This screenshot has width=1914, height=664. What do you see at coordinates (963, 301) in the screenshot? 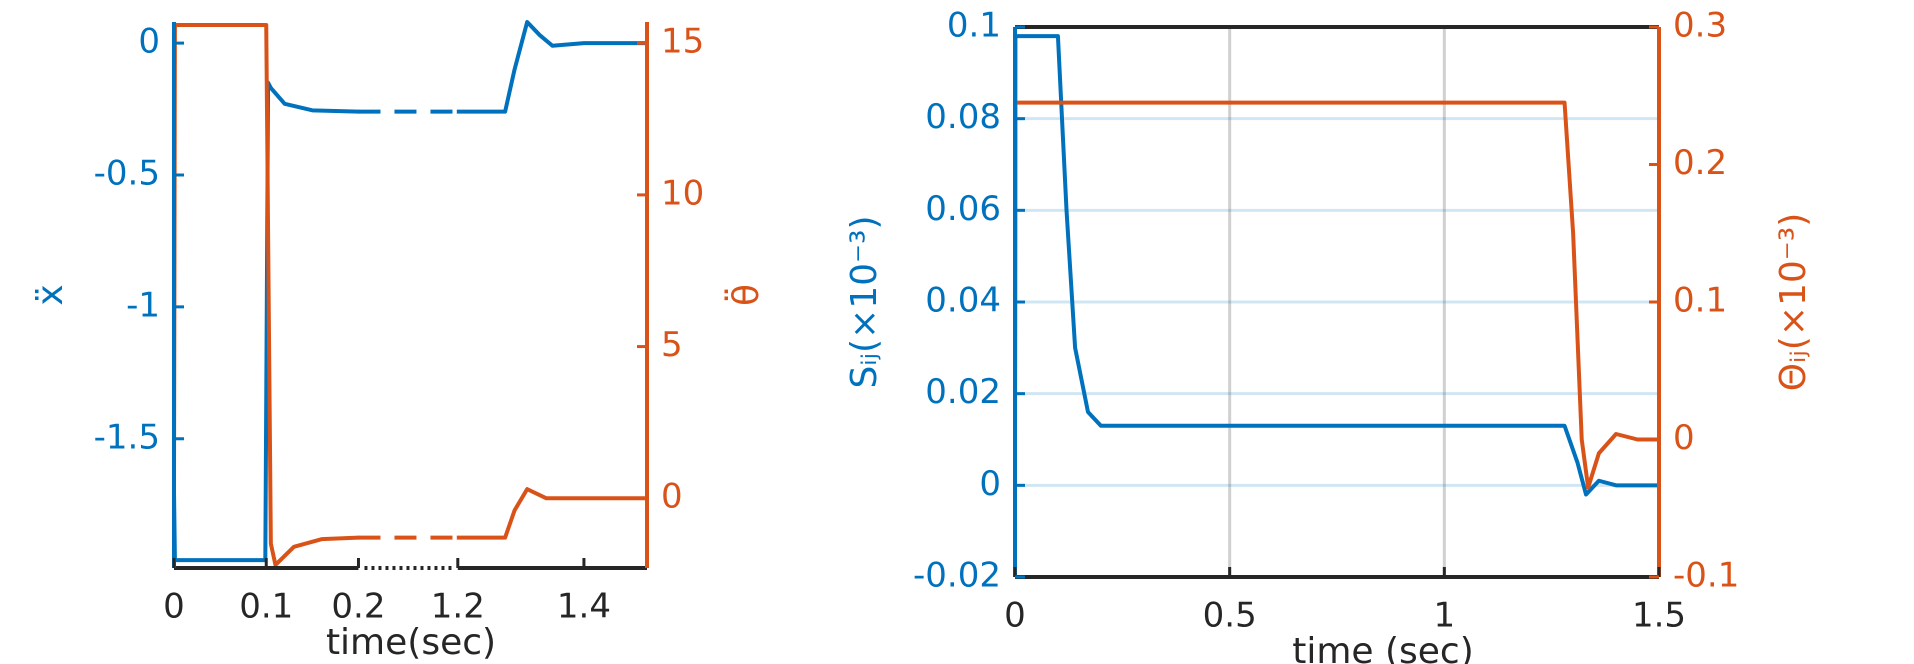
I see `y-tick-label: 0.04` at bounding box center [963, 301].